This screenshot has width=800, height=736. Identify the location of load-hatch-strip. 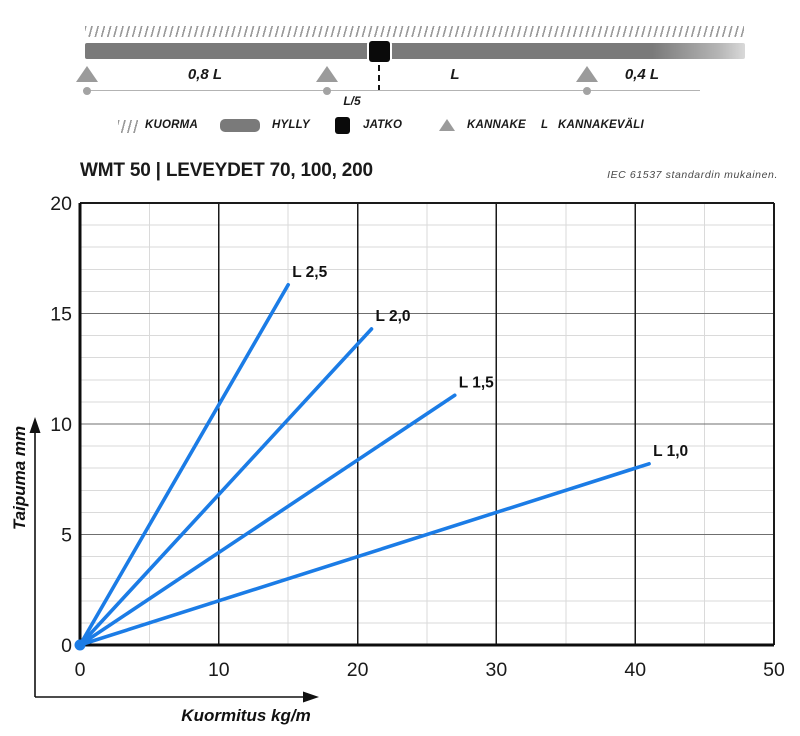
(414, 31).